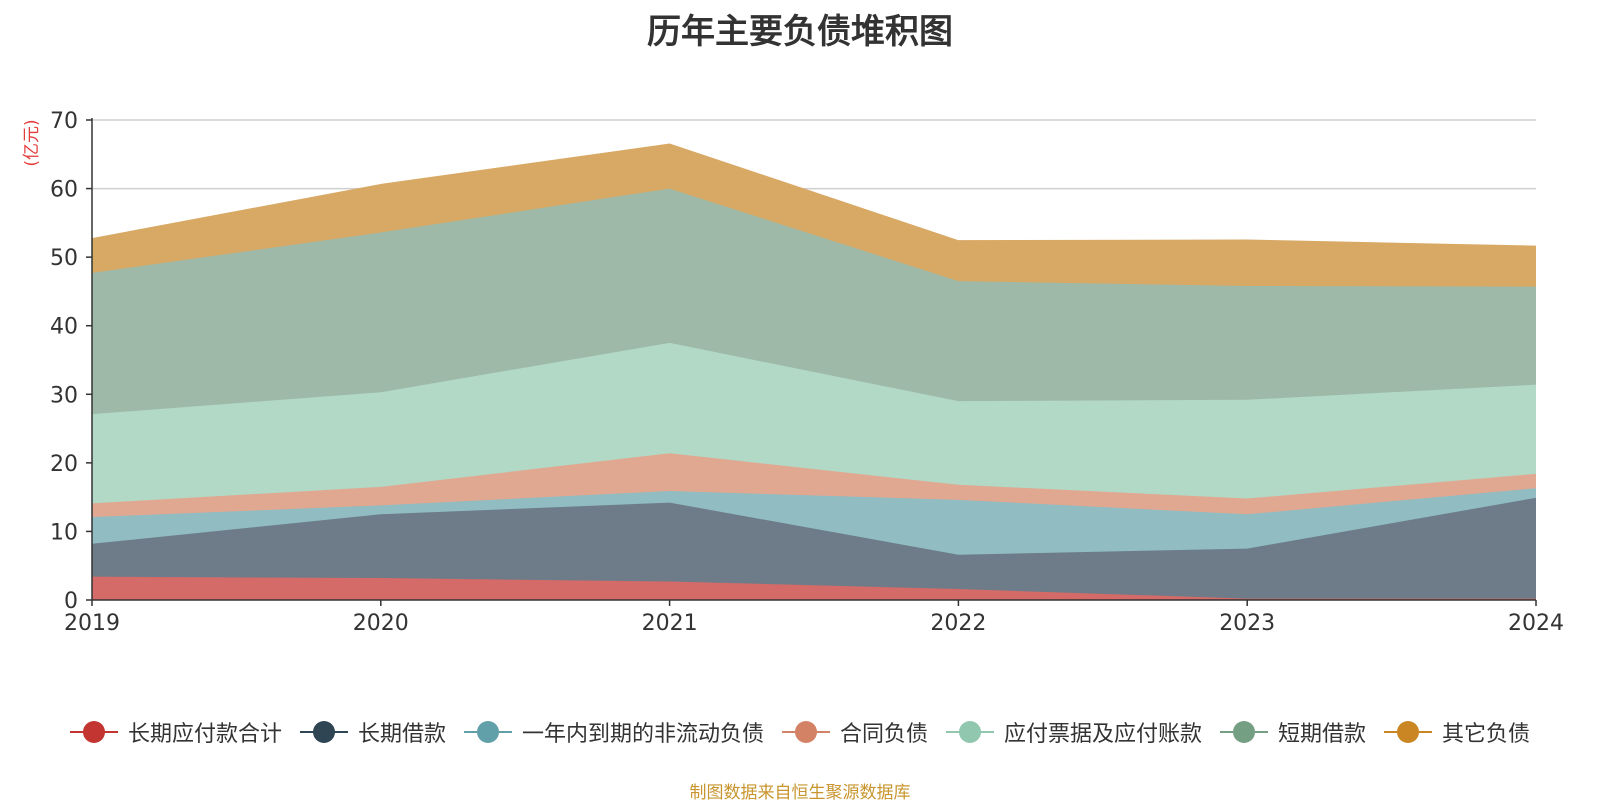  I want to click on legend-item-5: 短期借款, so click(1293, 732).